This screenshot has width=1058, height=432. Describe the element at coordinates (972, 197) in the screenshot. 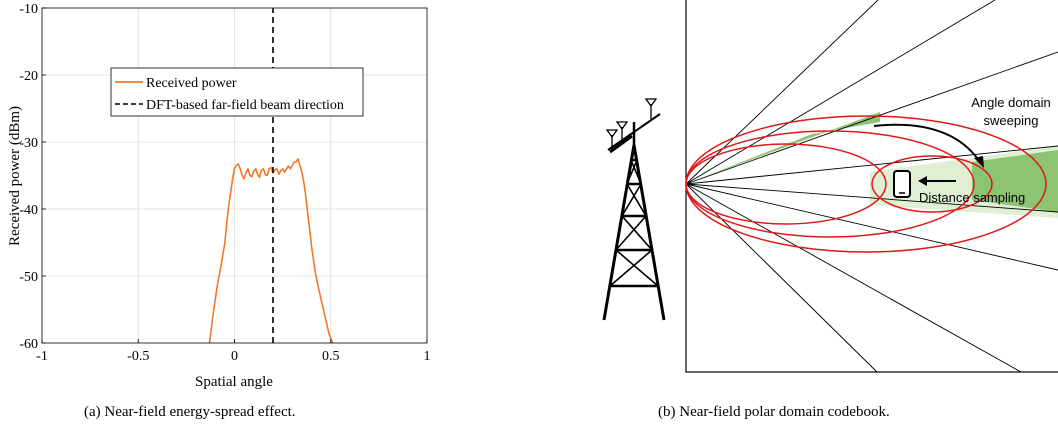

I see `distance-sampling-label: Distance sampling` at that location.